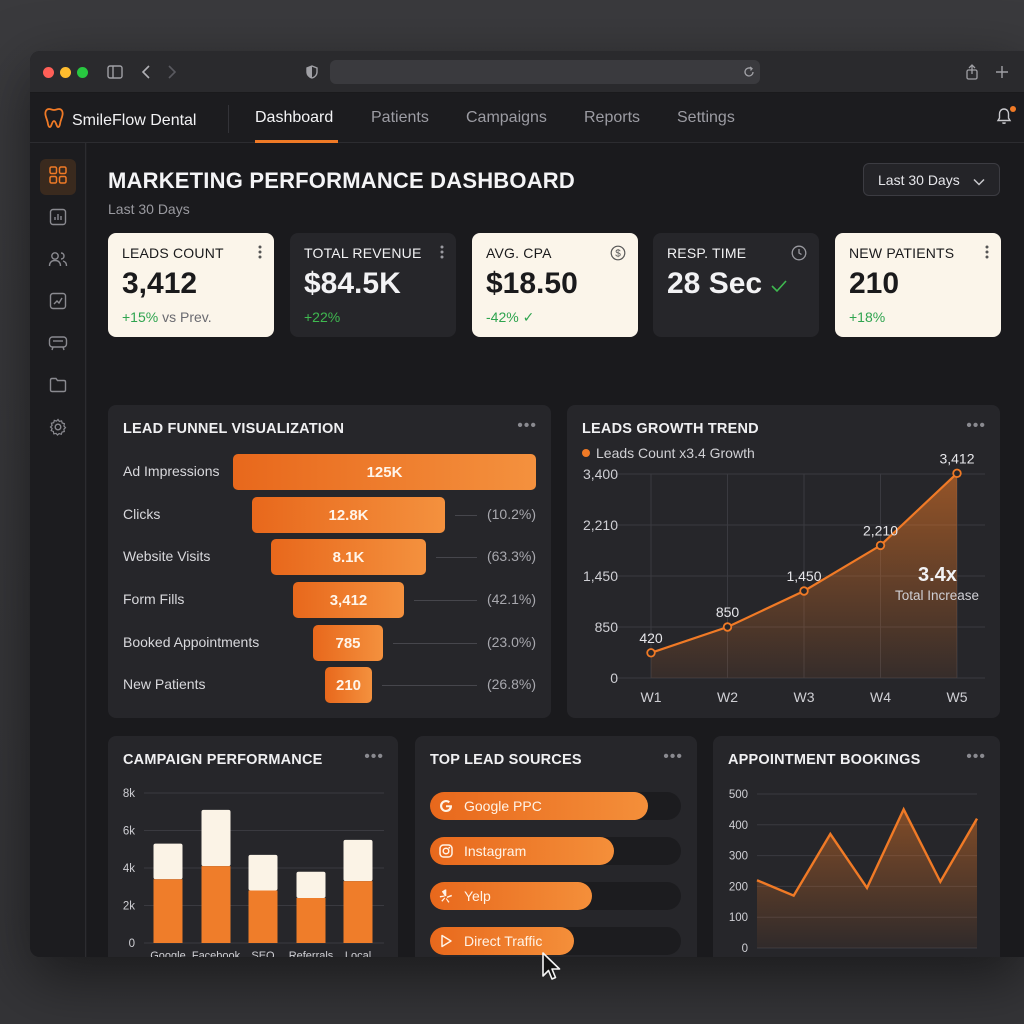 The width and height of the screenshot is (1024, 1024). I want to click on folder-icon, so click(58, 387).